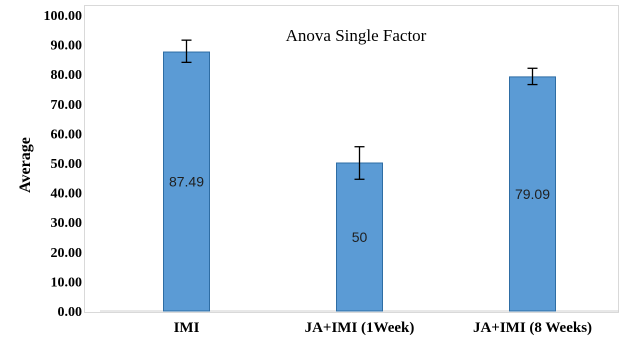 This screenshot has height=341, width=631. Describe the element at coordinates (67, 223) in the screenshot. I see `y-tick-label: 30.00` at that location.